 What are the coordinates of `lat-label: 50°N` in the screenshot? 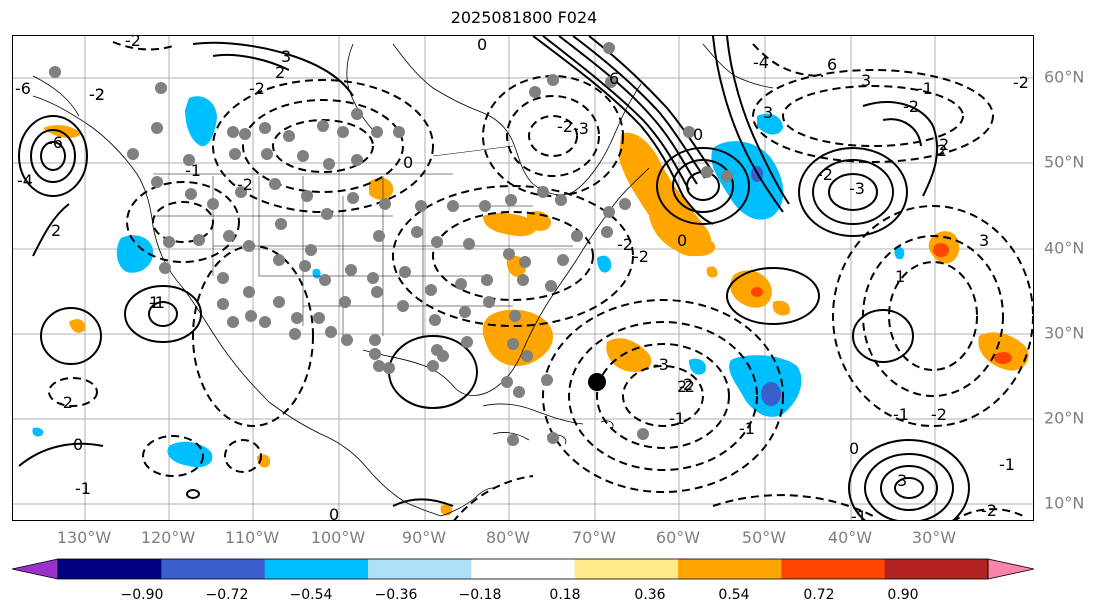 It's located at (1064, 162).